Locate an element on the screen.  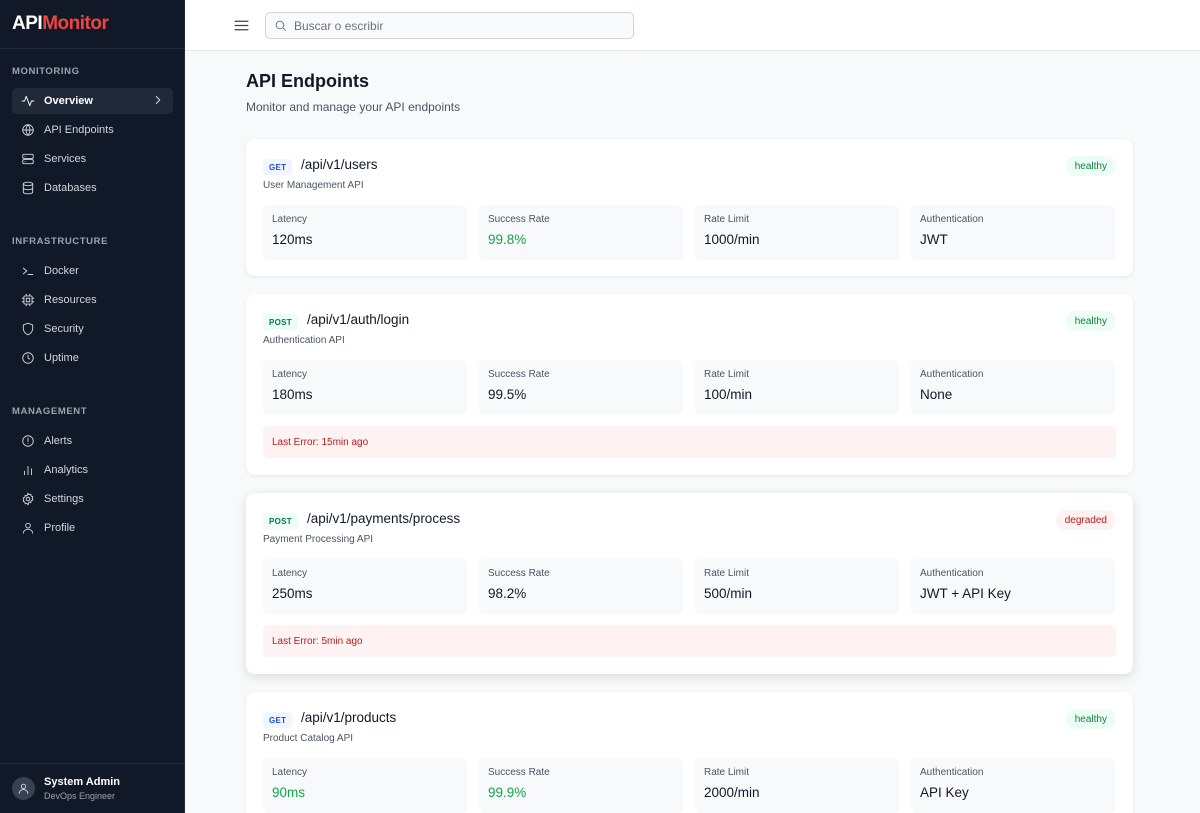
metric-authentication: Authentication JWT is located at coordinates (1013, 232).